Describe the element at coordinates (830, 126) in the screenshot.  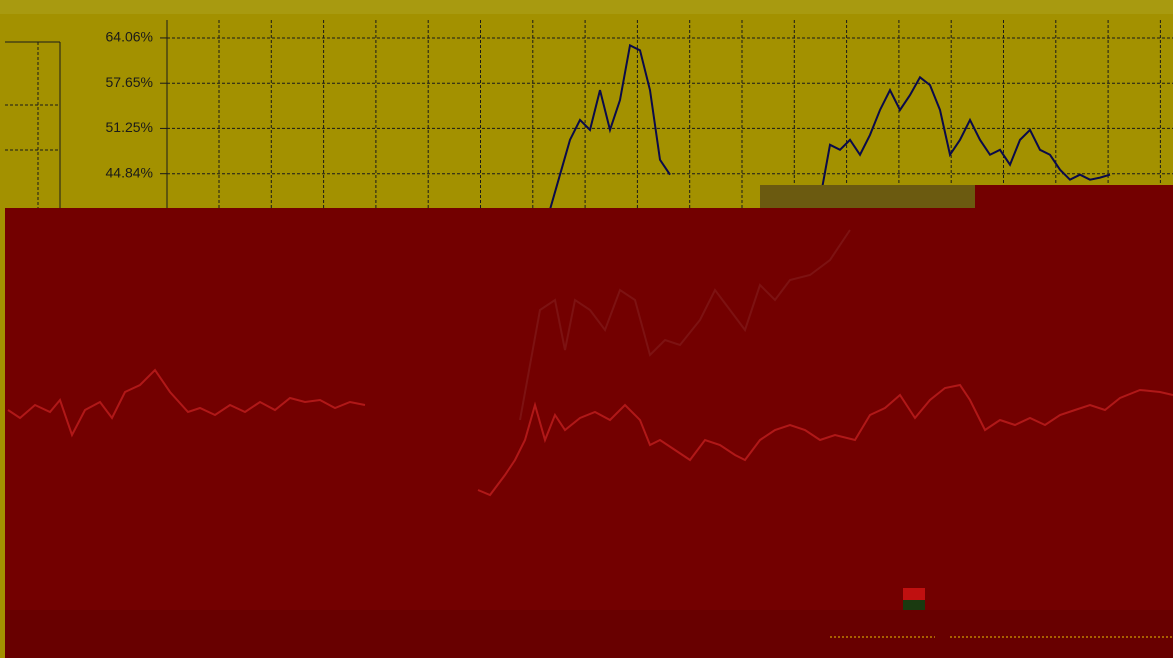
I see `series-line` at that location.